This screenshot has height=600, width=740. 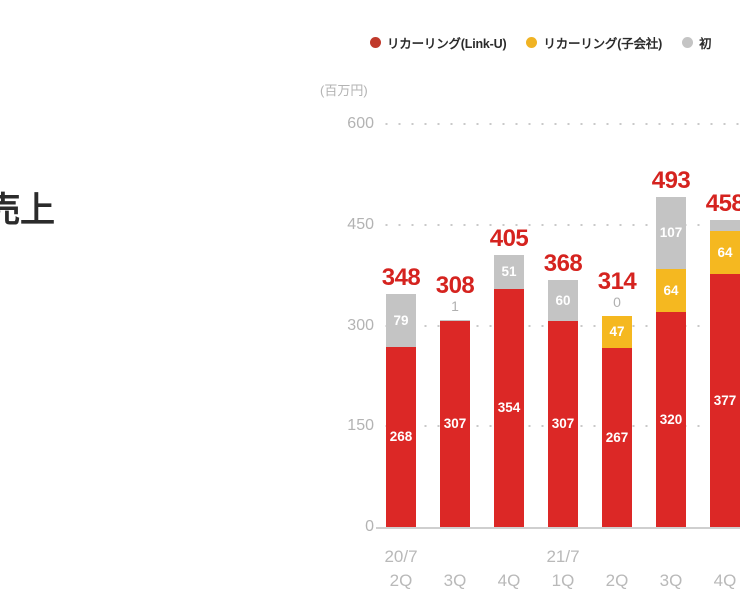 What do you see at coordinates (91, 377) in the screenshot?
I see `headline-sub-2: 4%で成長` at bounding box center [91, 377].